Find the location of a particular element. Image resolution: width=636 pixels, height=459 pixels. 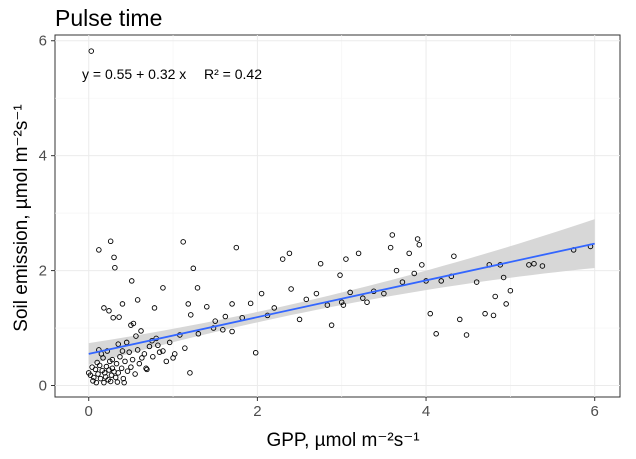

chart-title: Pulse time is located at coordinates (108, 18).